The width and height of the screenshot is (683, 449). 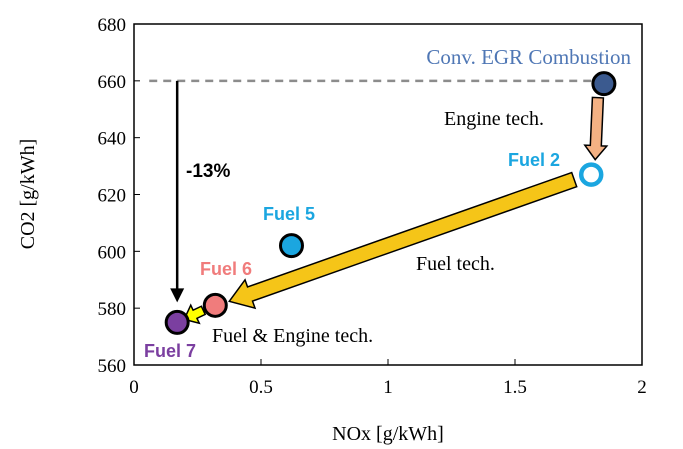 I want to click on x-axis-title: NOx [g/kWh], so click(x=388, y=434).